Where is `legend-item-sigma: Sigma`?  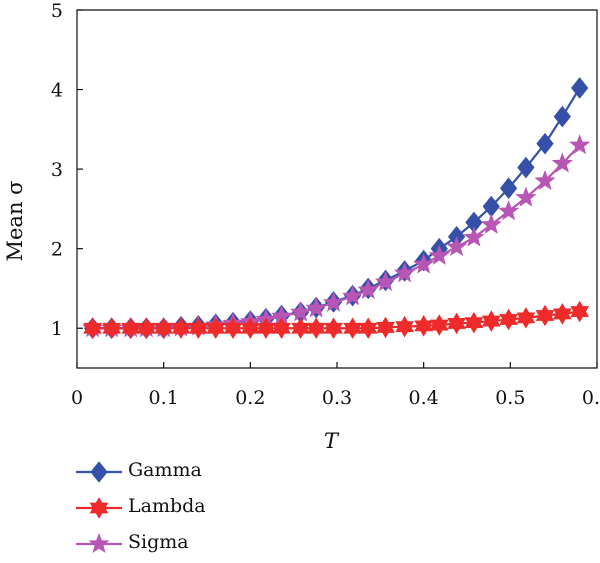 legend-item-sigma: Sigma is located at coordinates (174, 545).